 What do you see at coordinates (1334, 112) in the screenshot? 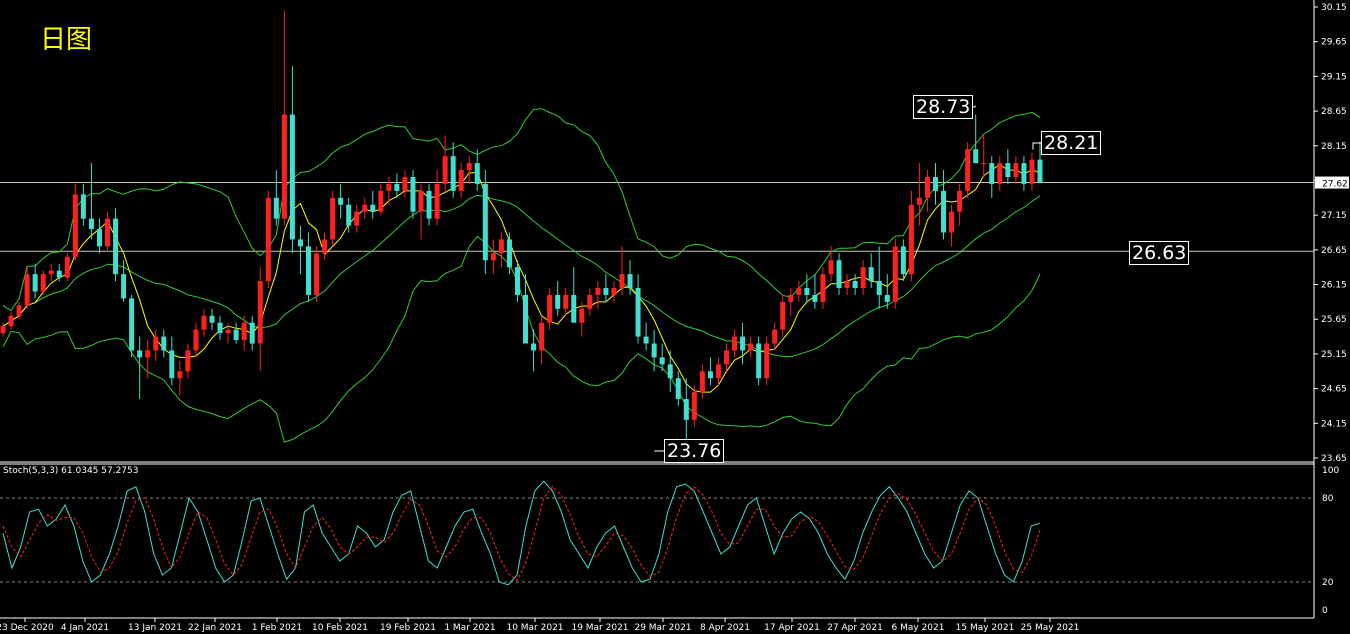
I see `price-tick-label: 28.65` at bounding box center [1334, 112].